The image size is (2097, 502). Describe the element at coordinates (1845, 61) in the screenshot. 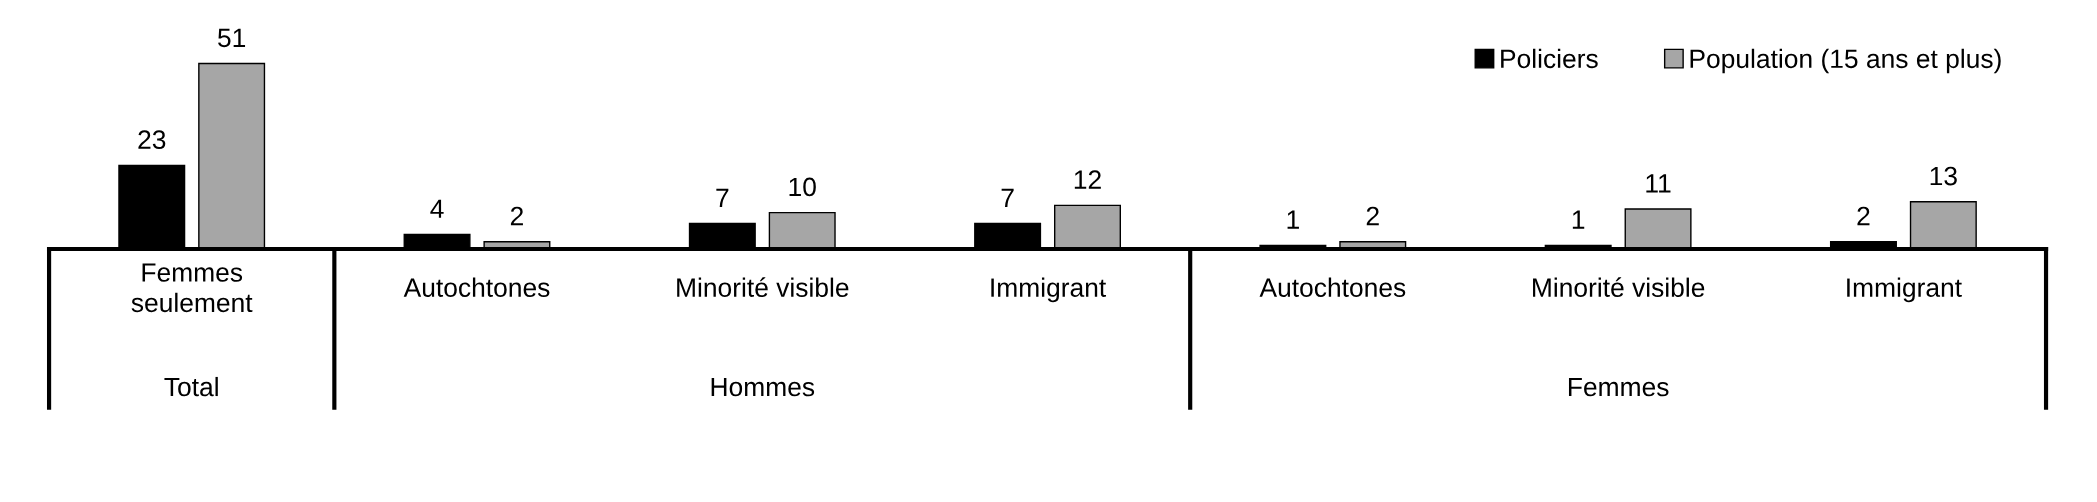

I see `legend-label: Population (15 ans et plus)` at that location.